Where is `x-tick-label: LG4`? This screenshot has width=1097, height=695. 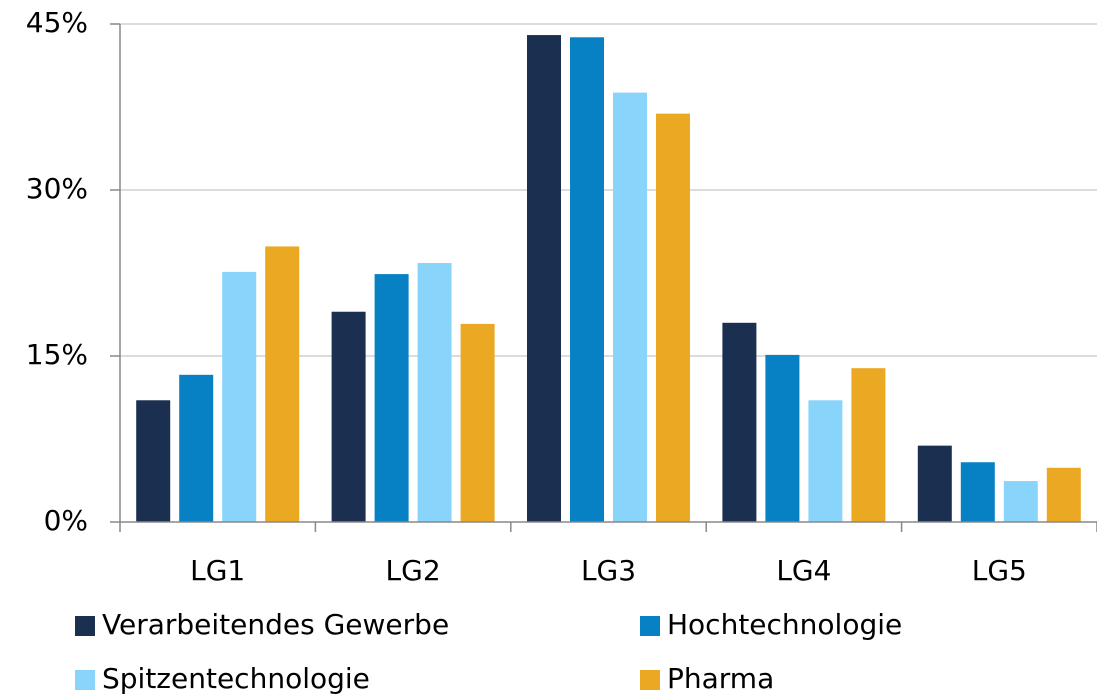 x-tick-label: LG4 is located at coordinates (803, 570).